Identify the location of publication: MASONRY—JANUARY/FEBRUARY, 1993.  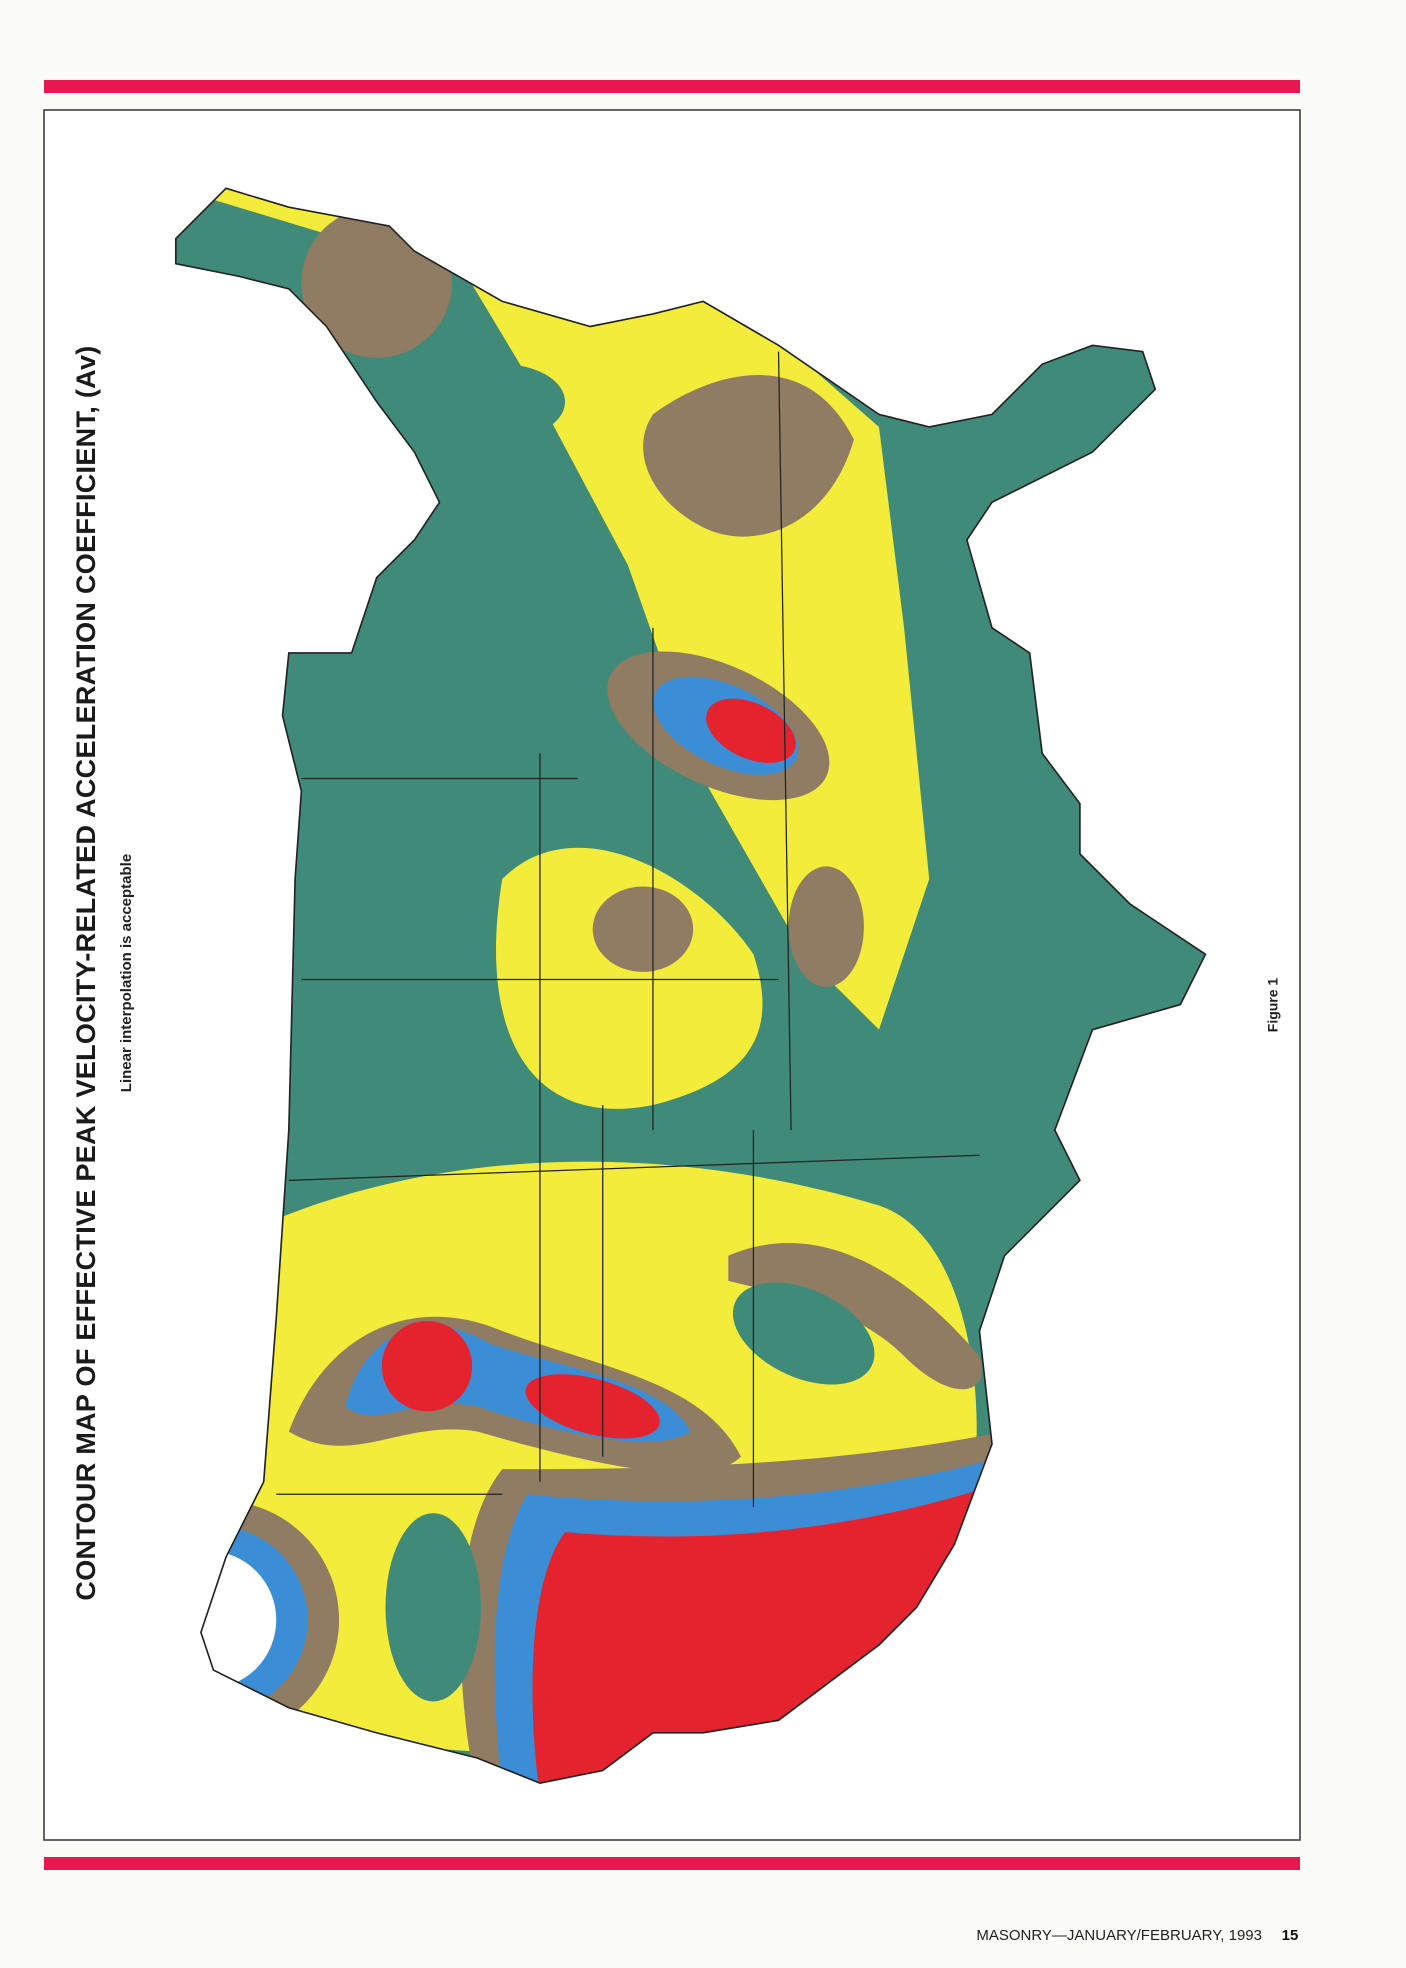
(1119, 1935).